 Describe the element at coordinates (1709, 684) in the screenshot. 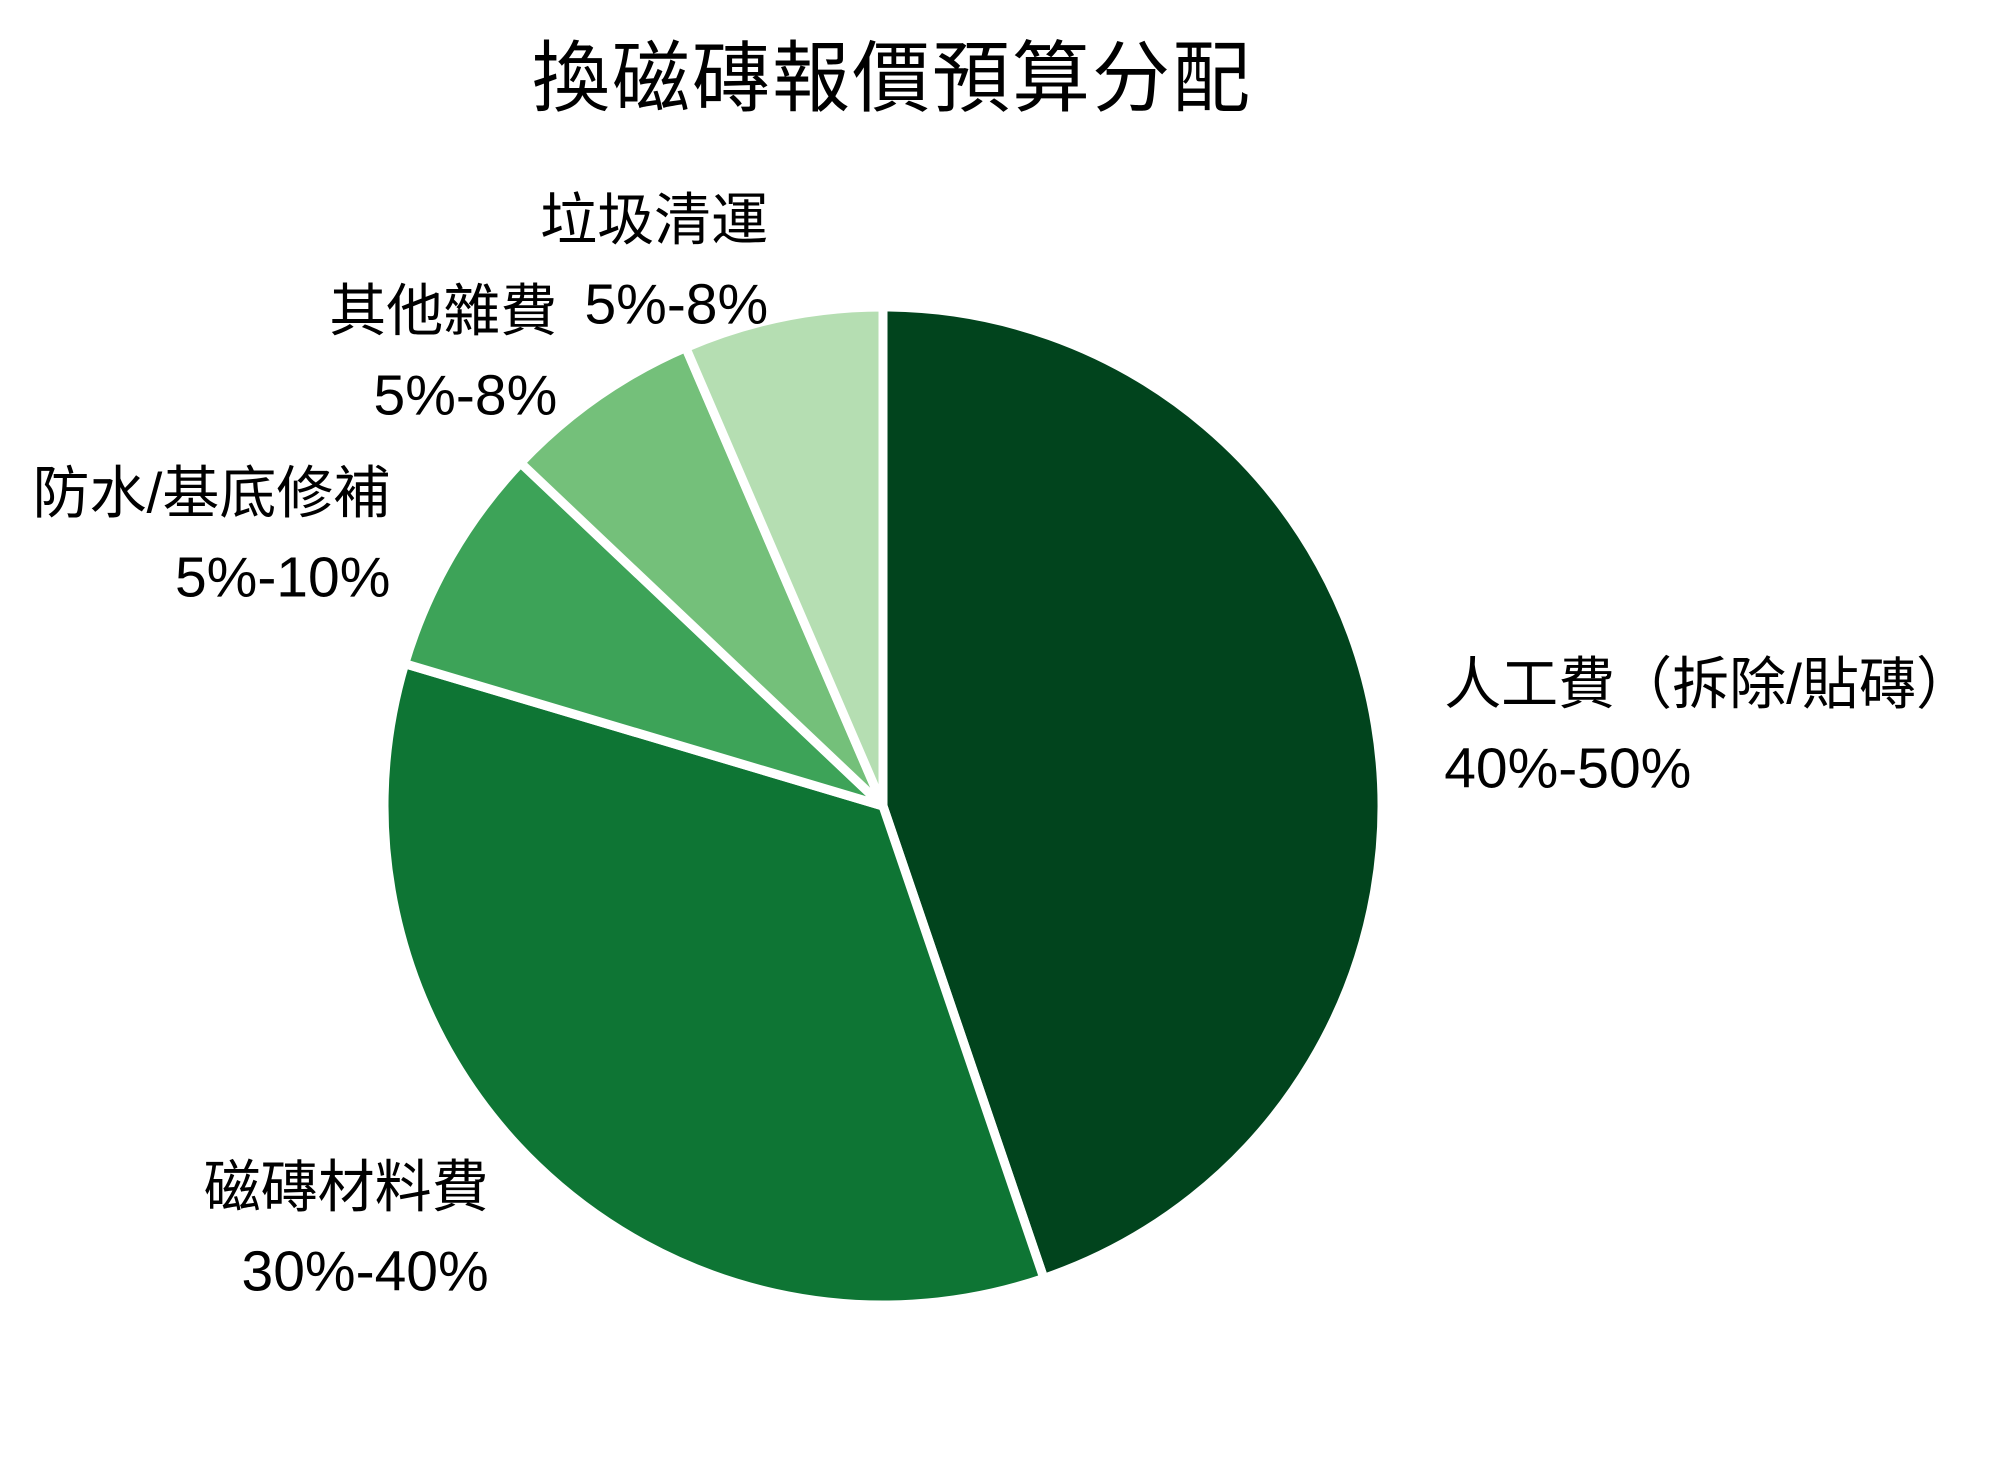

I see `slice-label-name: 人工費（拆除/貼磚）` at that location.